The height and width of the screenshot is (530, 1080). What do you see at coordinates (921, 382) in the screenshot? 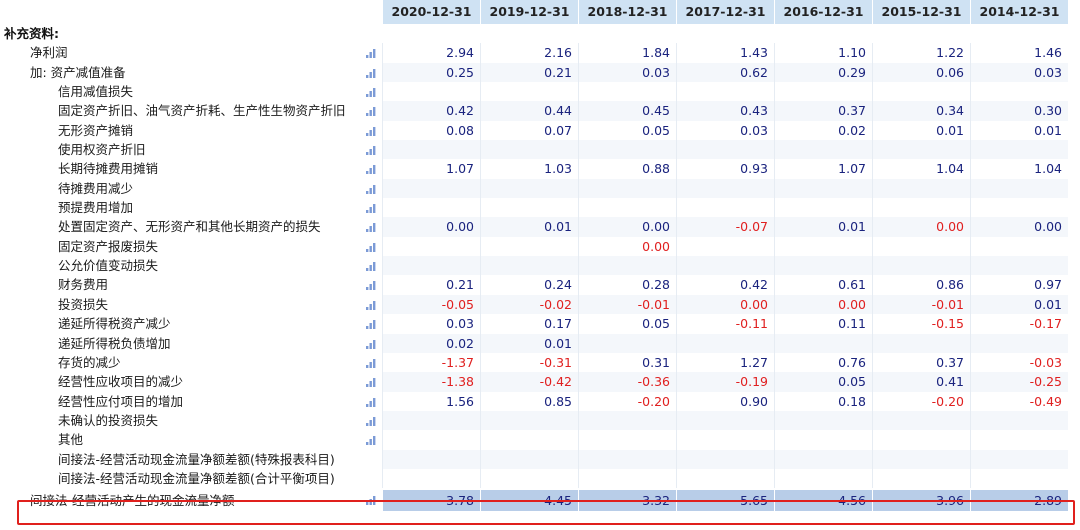
I see `value-cell: 0.41` at bounding box center [921, 382].